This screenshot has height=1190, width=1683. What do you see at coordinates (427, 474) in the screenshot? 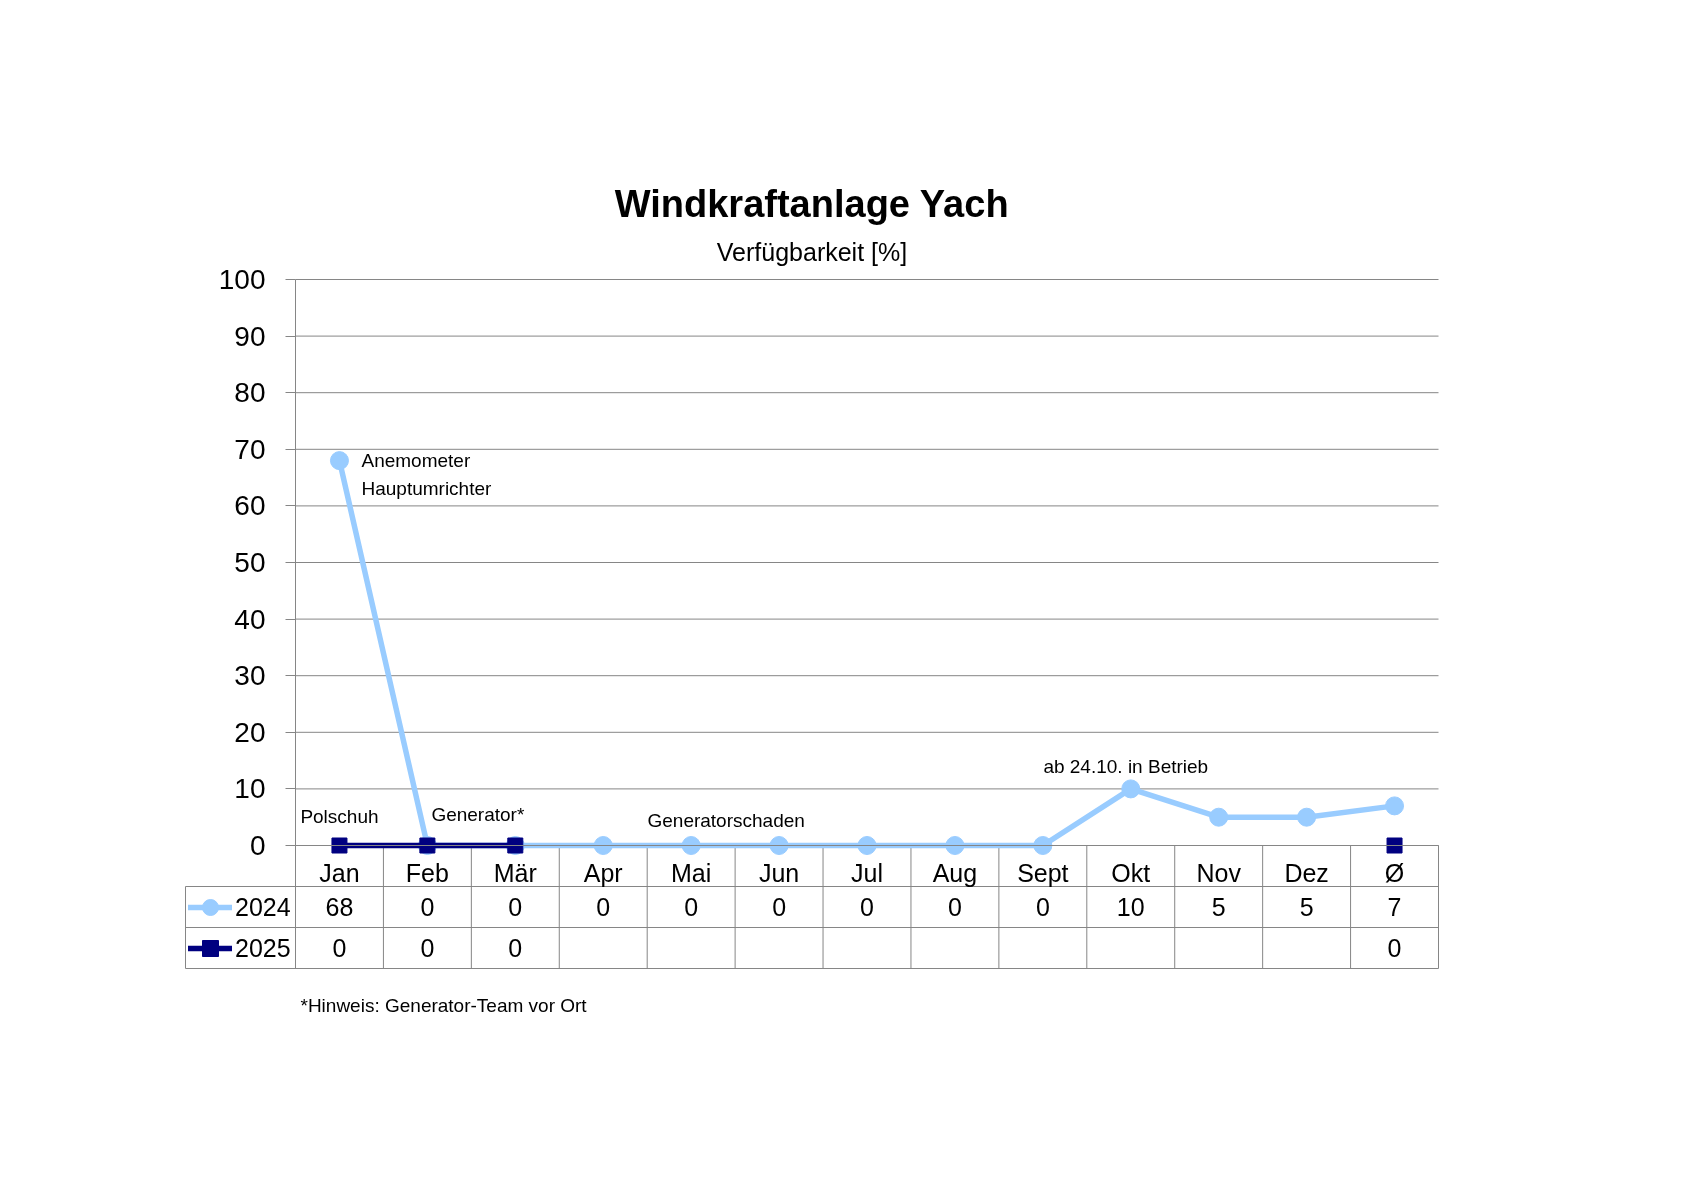
I see `annotation: Anemometer Hauptumrichter` at bounding box center [427, 474].